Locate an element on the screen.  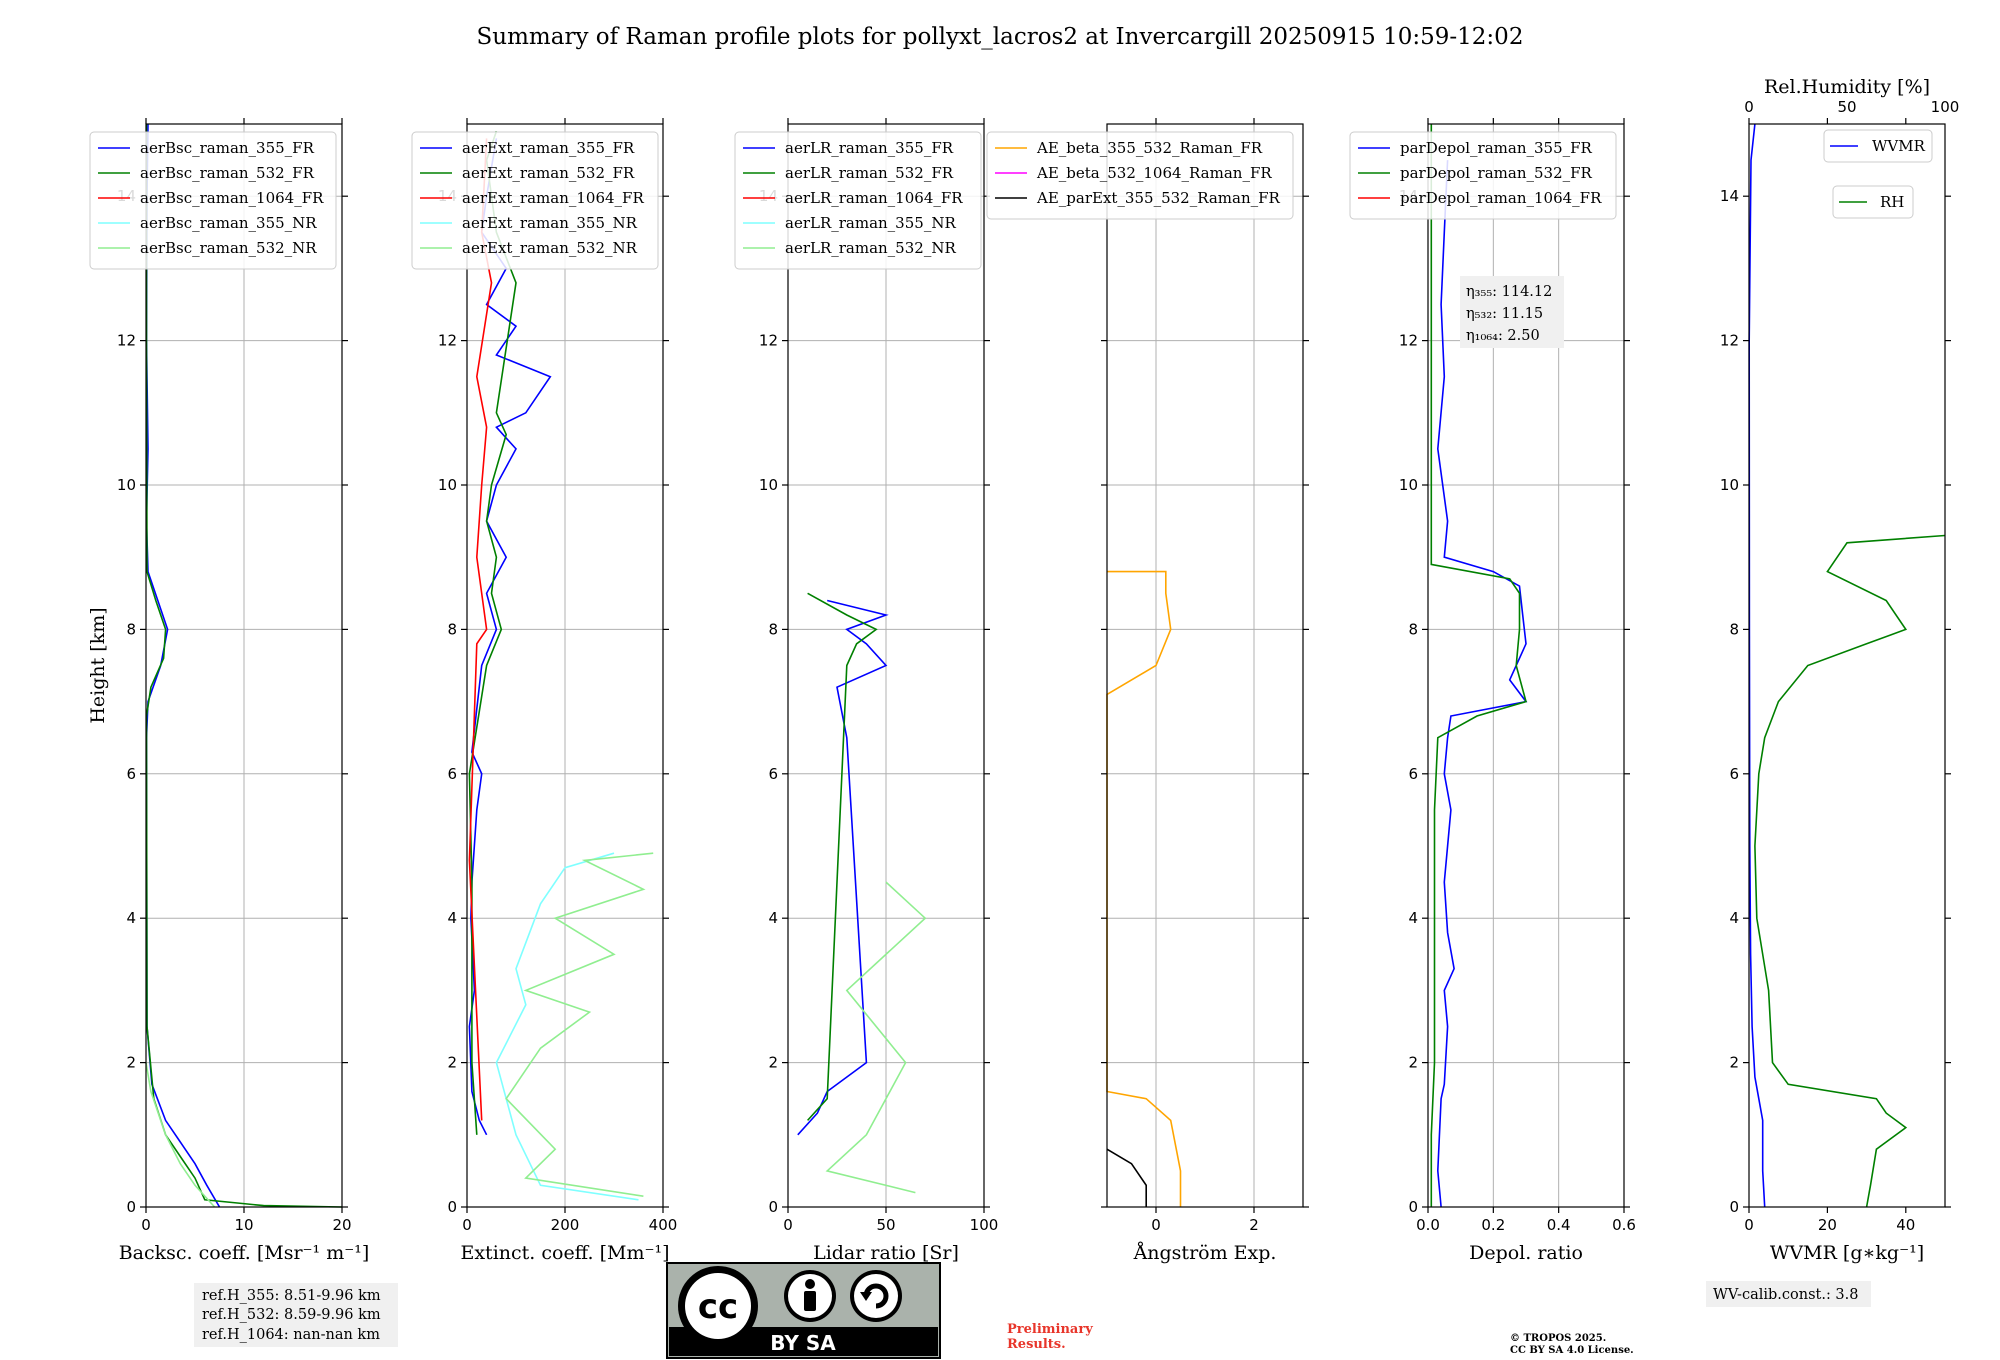
x-tick-label: 0.6 is located at coordinates (1624, 1225).